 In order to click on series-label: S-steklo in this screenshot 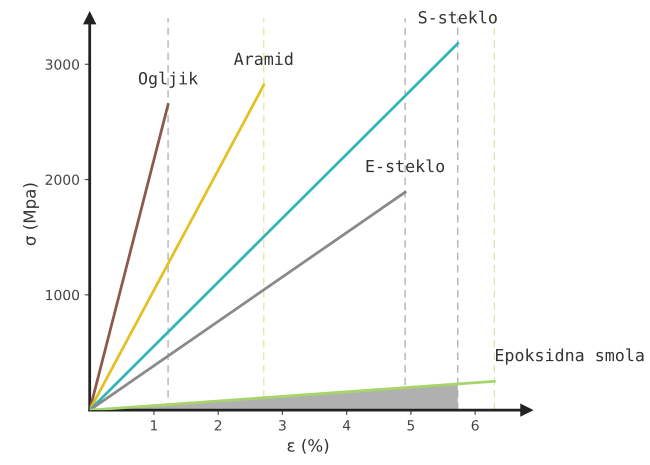, I will do `click(457, 17)`.